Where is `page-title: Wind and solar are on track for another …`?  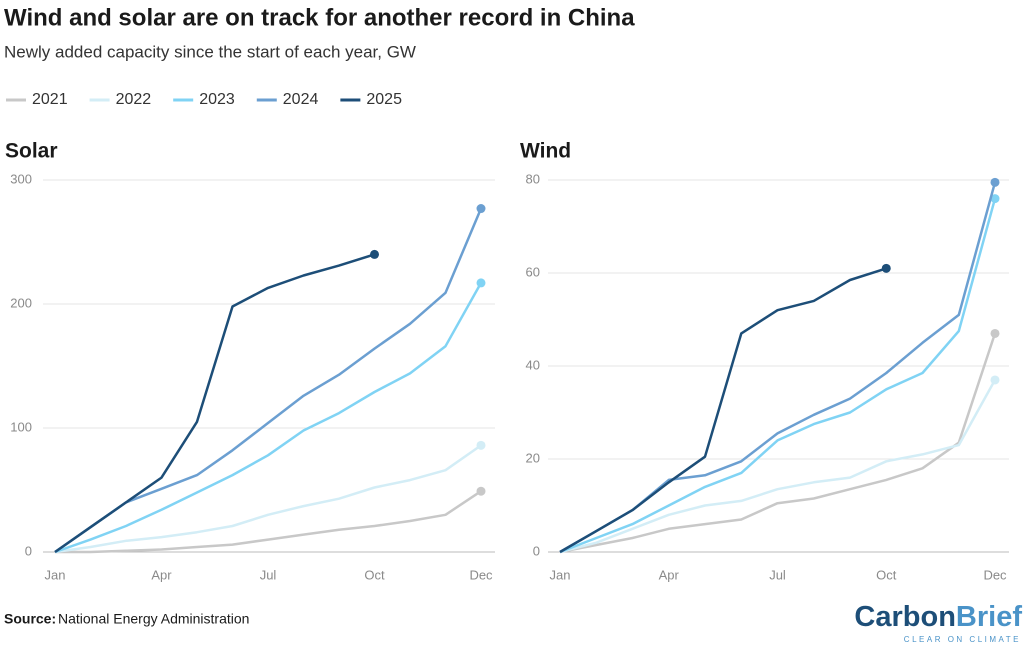 page-title: Wind and solar are on track for another … is located at coordinates (319, 17).